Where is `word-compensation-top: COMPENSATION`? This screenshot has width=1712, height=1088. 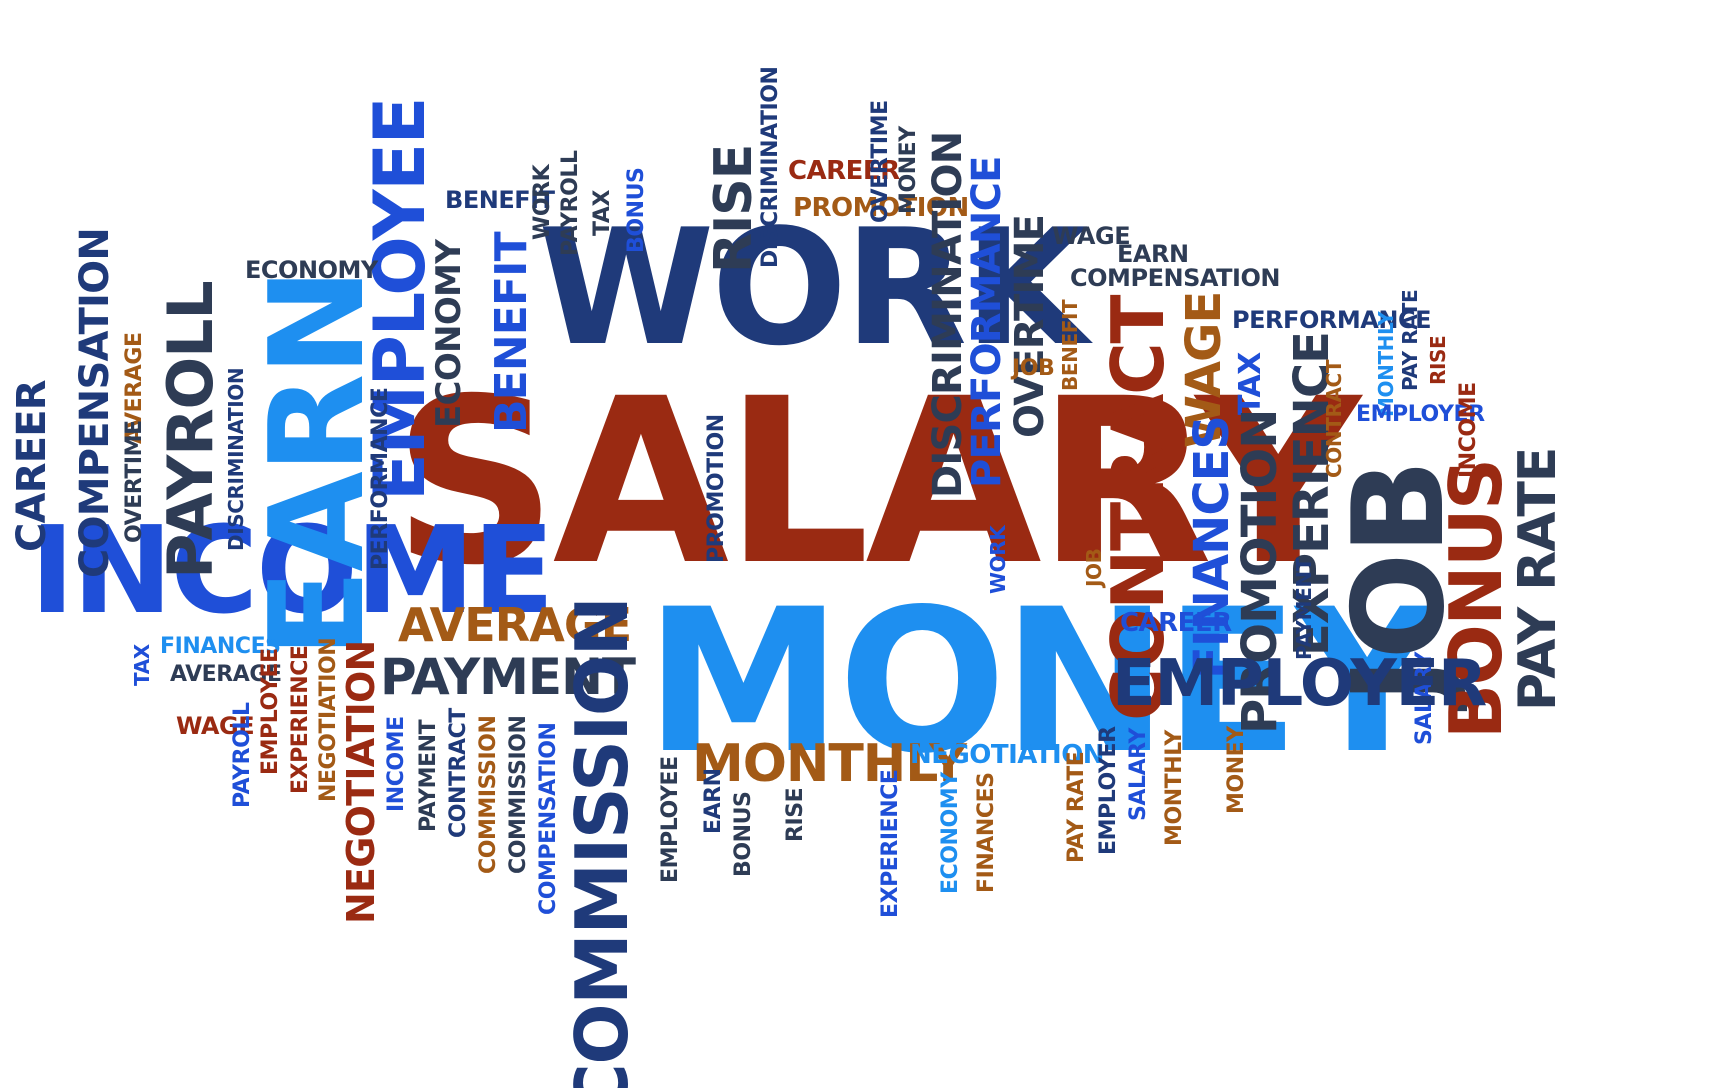 word-compensation-top: COMPENSATION is located at coordinates (1175, 278).